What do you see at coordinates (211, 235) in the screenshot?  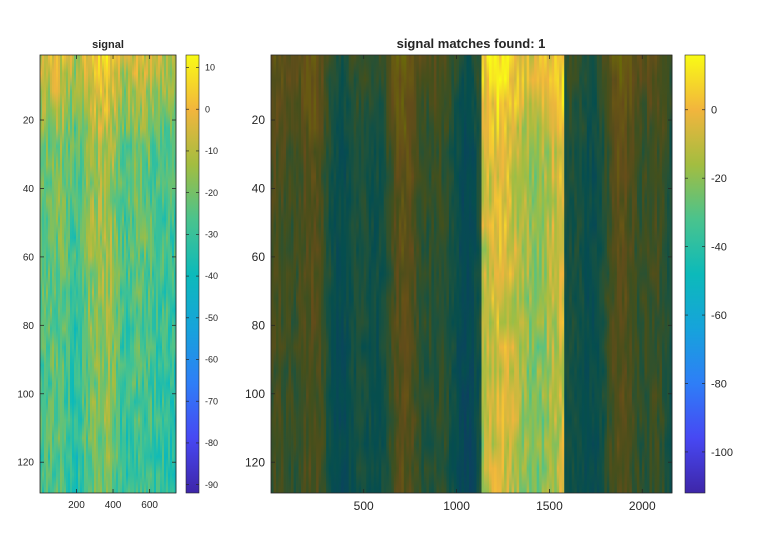 I see `colorbar-tick-label: -30` at bounding box center [211, 235].